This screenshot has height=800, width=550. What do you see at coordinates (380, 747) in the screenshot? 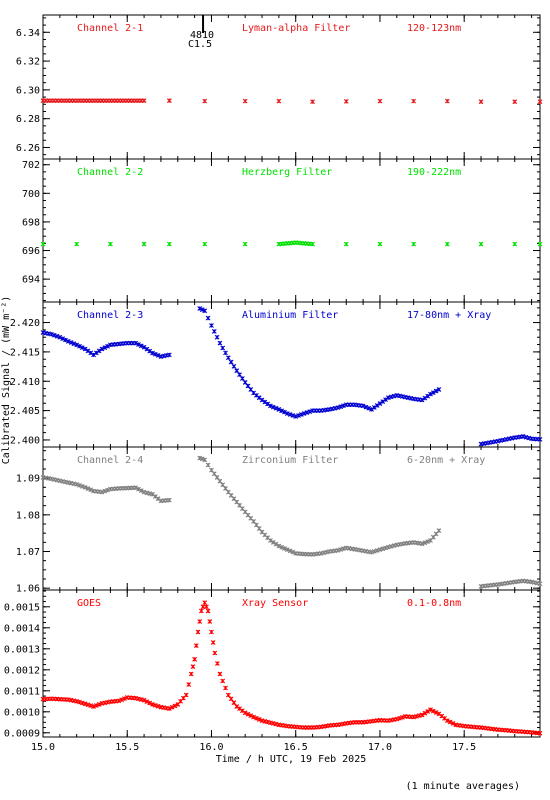
I see `x-tick-label: 17.0` at bounding box center [380, 747].